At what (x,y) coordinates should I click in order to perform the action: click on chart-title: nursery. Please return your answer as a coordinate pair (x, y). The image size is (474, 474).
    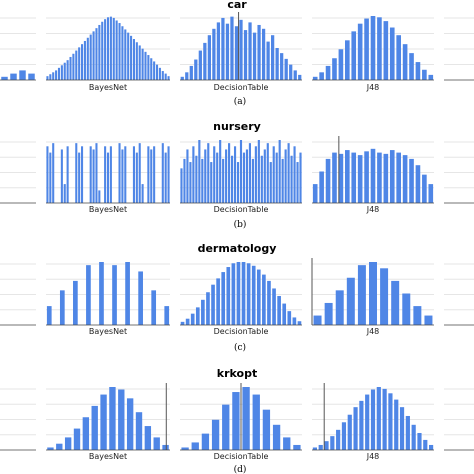
    Looking at the image, I should click on (237, 126).